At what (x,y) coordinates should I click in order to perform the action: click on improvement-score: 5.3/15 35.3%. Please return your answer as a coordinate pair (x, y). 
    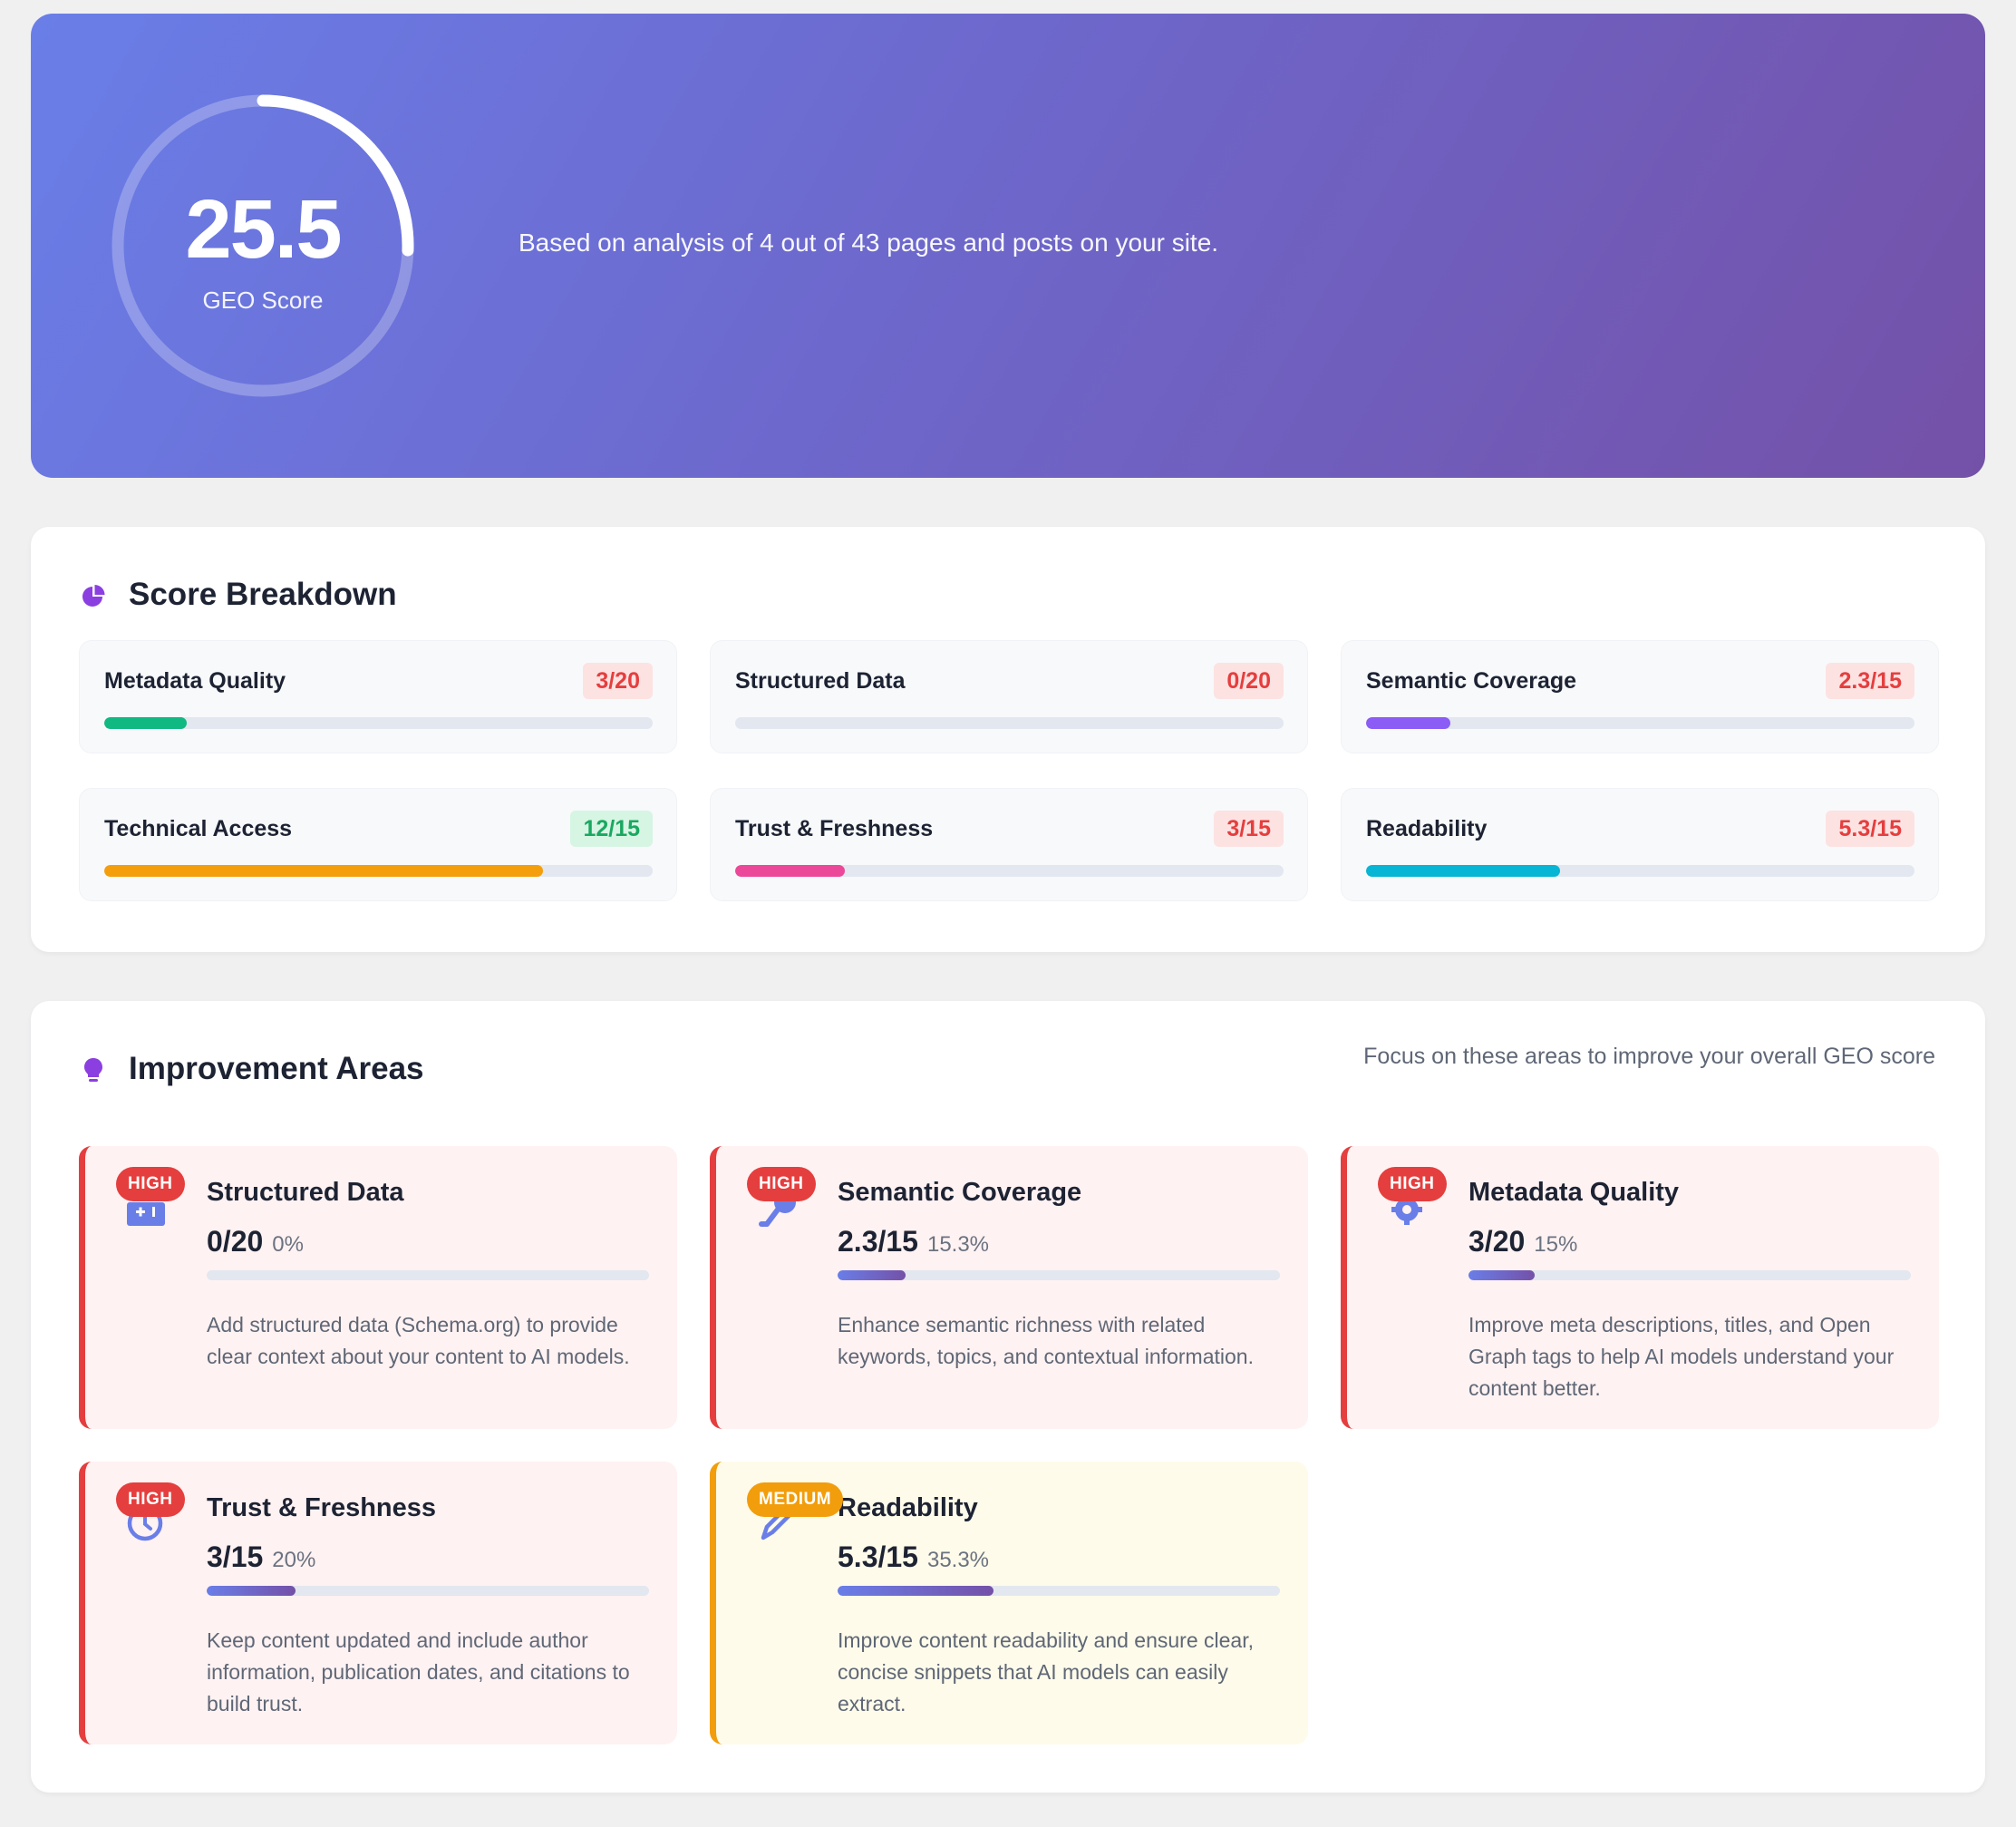
    Looking at the image, I should click on (914, 1557).